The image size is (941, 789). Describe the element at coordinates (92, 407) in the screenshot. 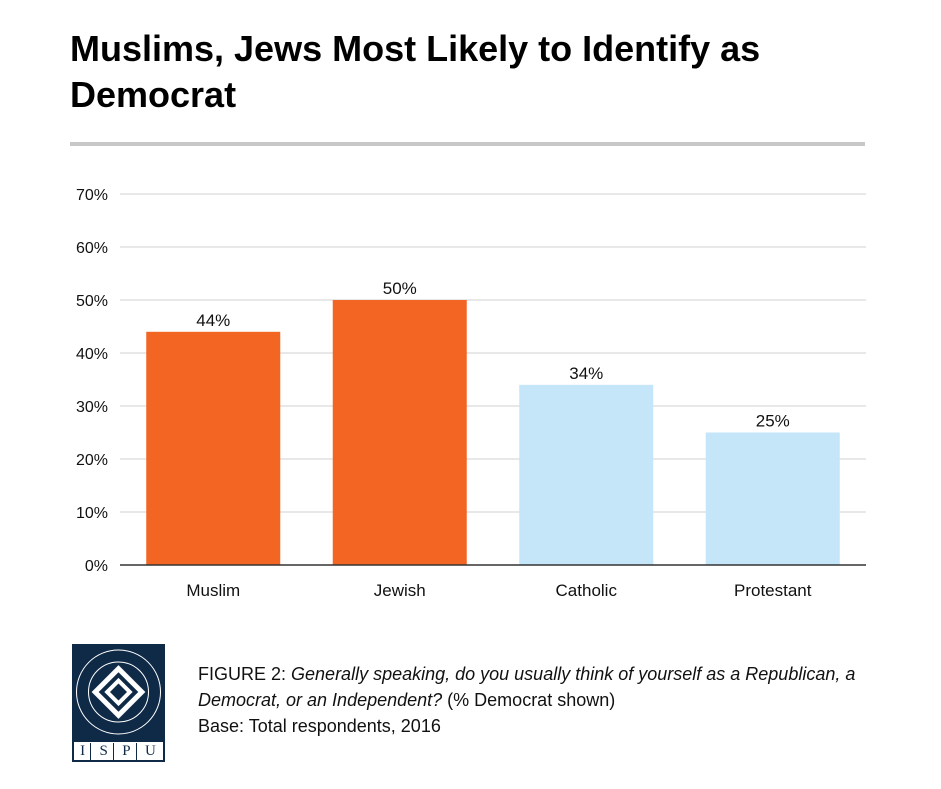

I see `y-tick-label: 30%` at that location.